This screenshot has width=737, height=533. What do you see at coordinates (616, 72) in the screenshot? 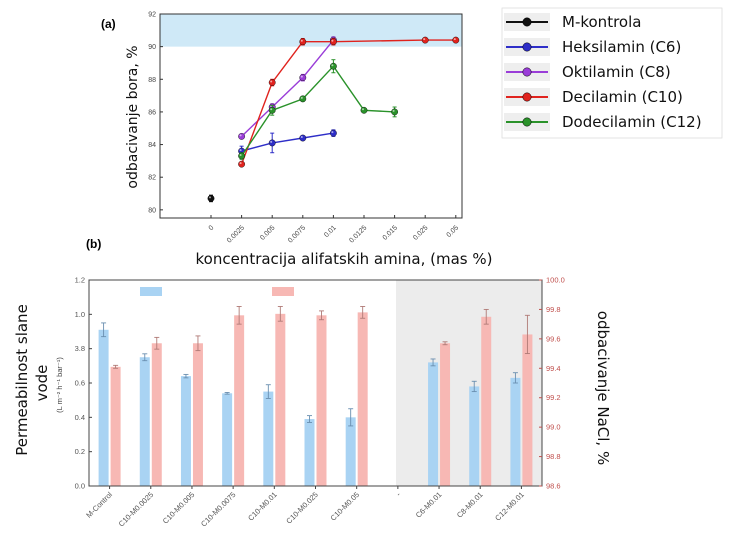
I see `legend-entry: Oktilamin (C8)` at bounding box center [616, 72].